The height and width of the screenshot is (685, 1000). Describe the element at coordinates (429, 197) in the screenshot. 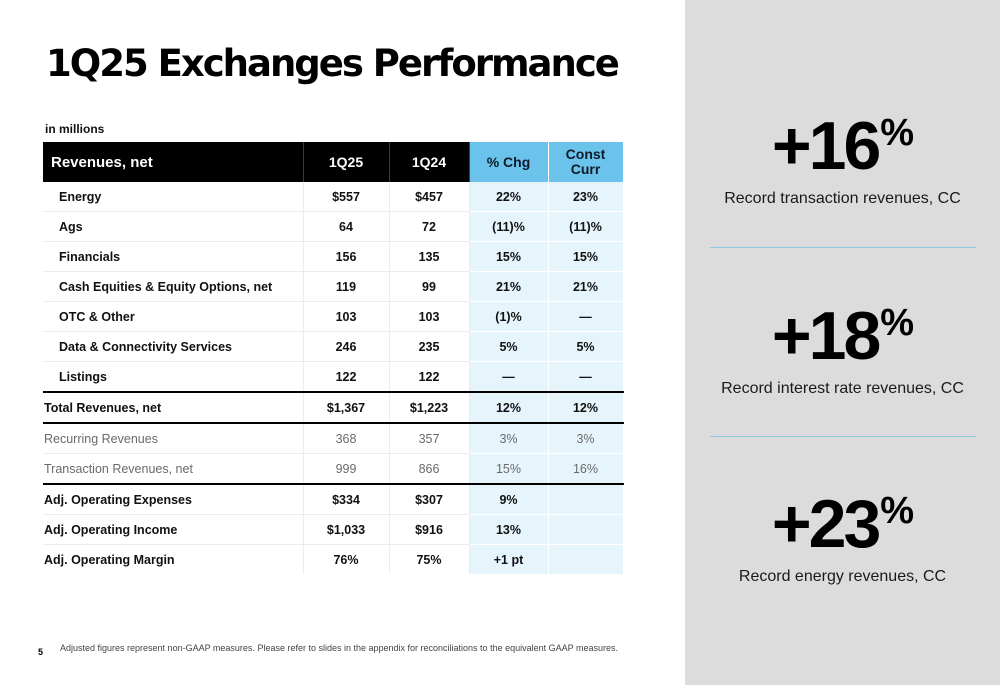

I see `cell-1q24: $457` at that location.